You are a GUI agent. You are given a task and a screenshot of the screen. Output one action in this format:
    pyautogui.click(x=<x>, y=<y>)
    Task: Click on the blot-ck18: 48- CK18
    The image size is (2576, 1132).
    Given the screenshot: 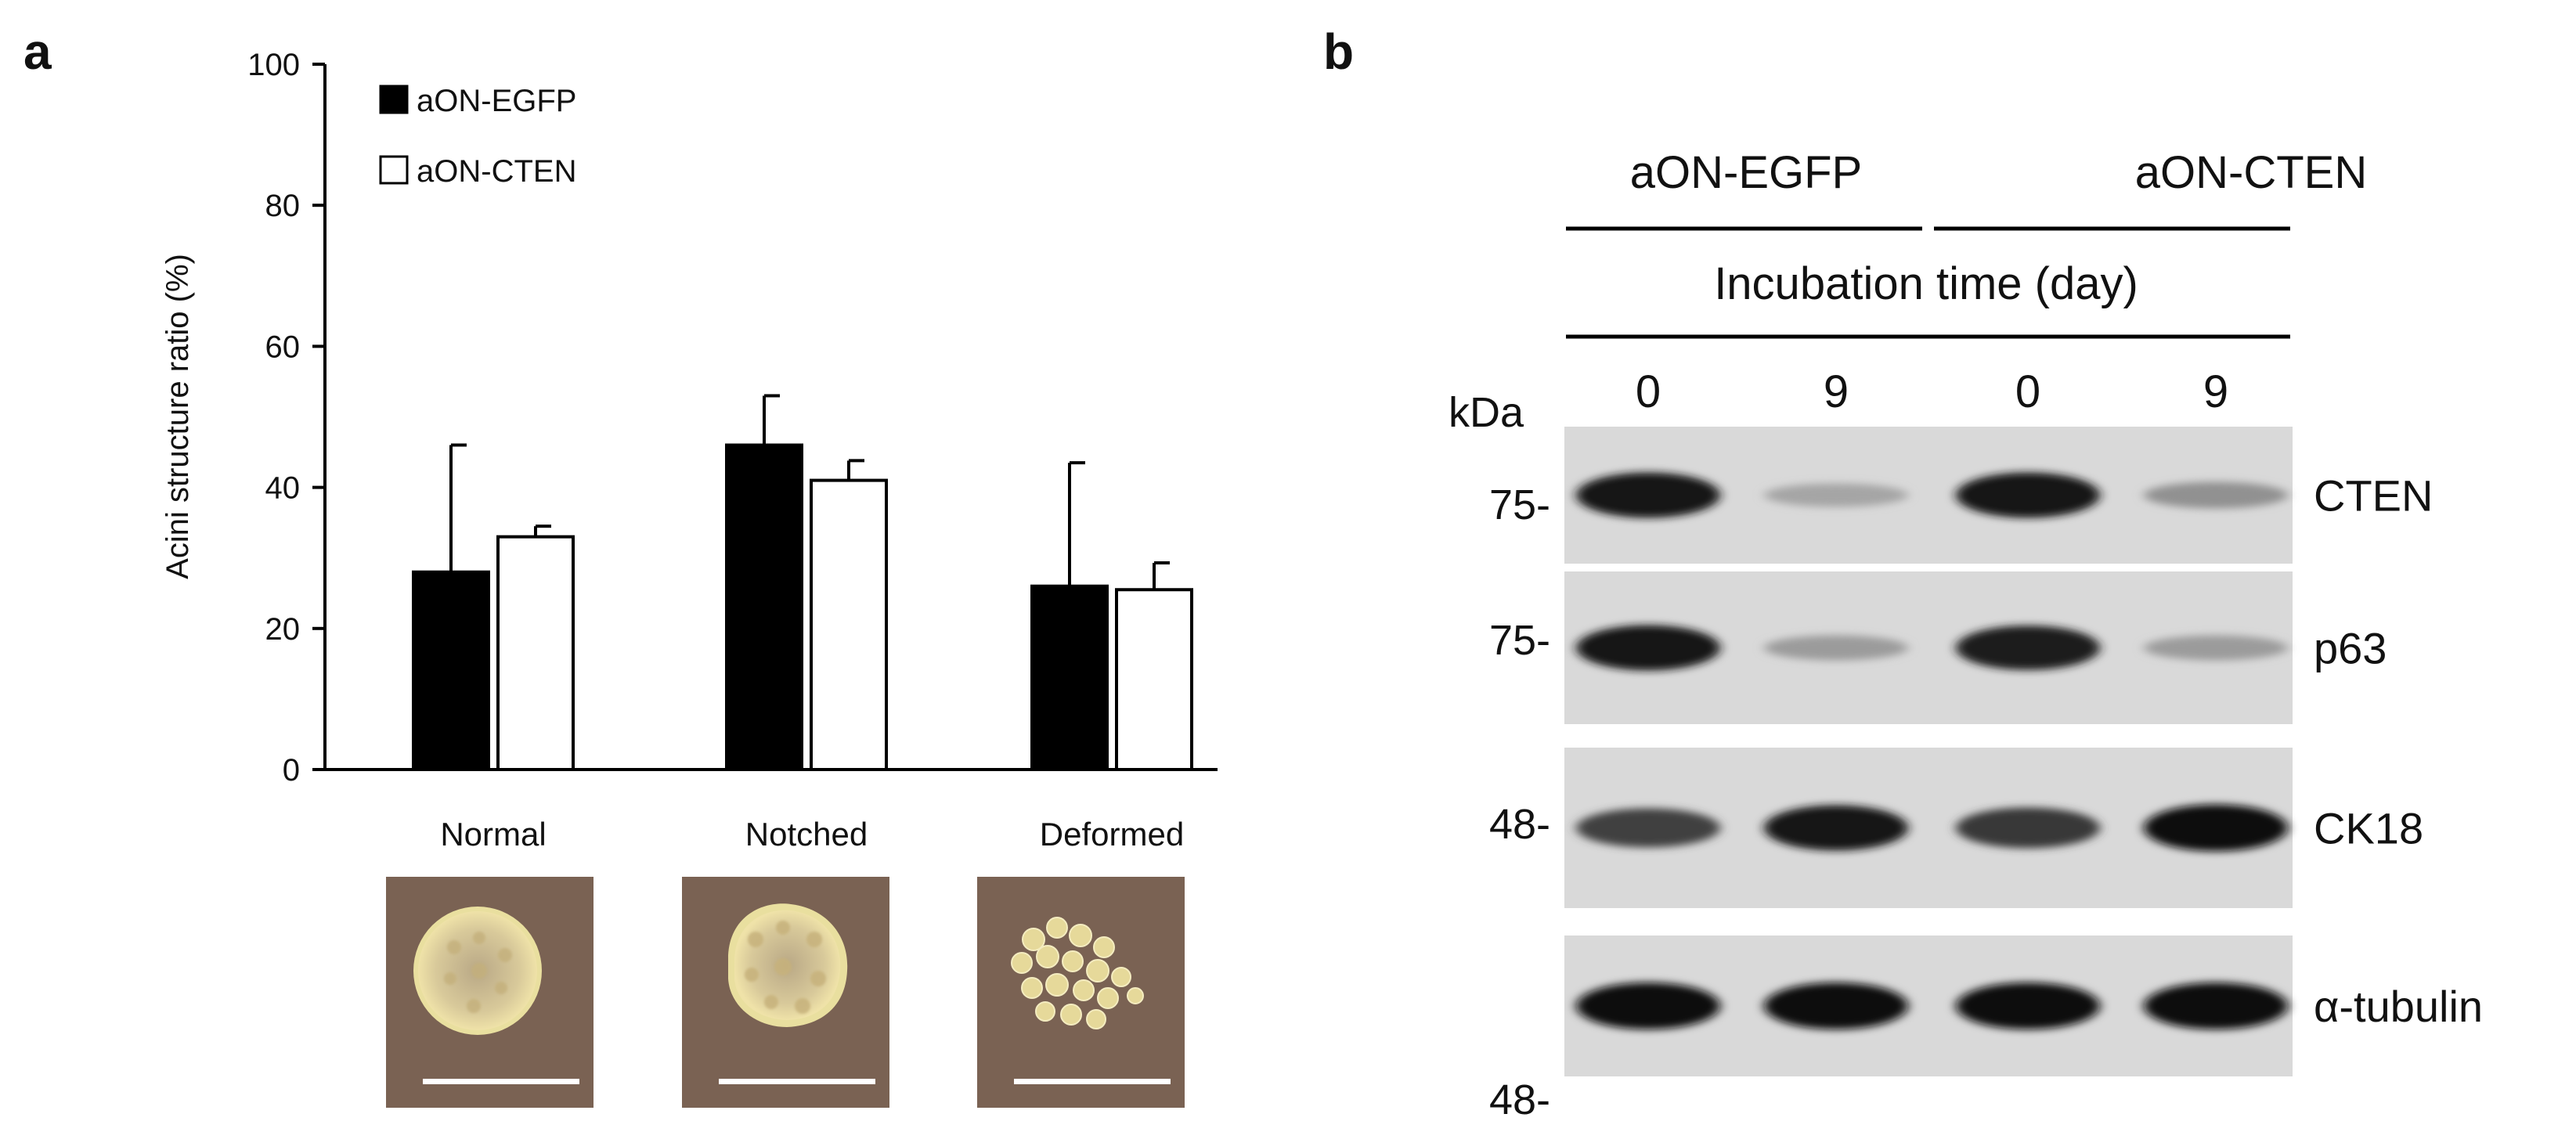 What is the action you would take?
    pyautogui.click(x=1956, y=828)
    